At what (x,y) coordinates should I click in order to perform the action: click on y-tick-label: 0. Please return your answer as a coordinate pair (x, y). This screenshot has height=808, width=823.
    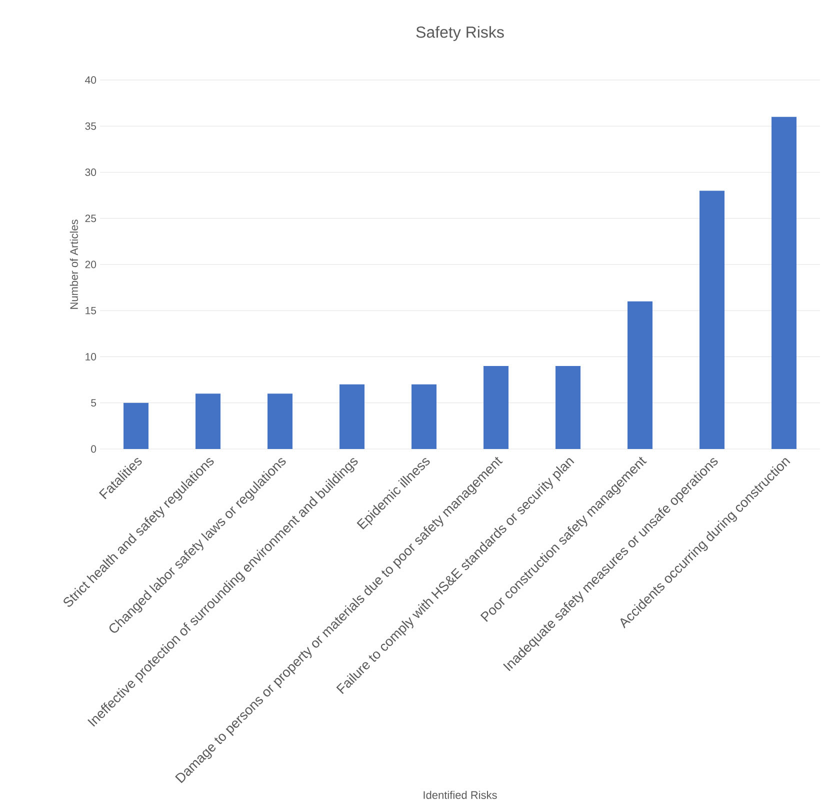
    Looking at the image, I should click on (93, 449).